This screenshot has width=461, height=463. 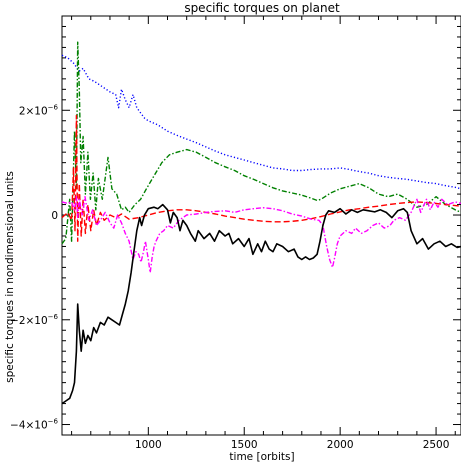 I want to click on x-axis-label: time [orbits], so click(x=261, y=457).